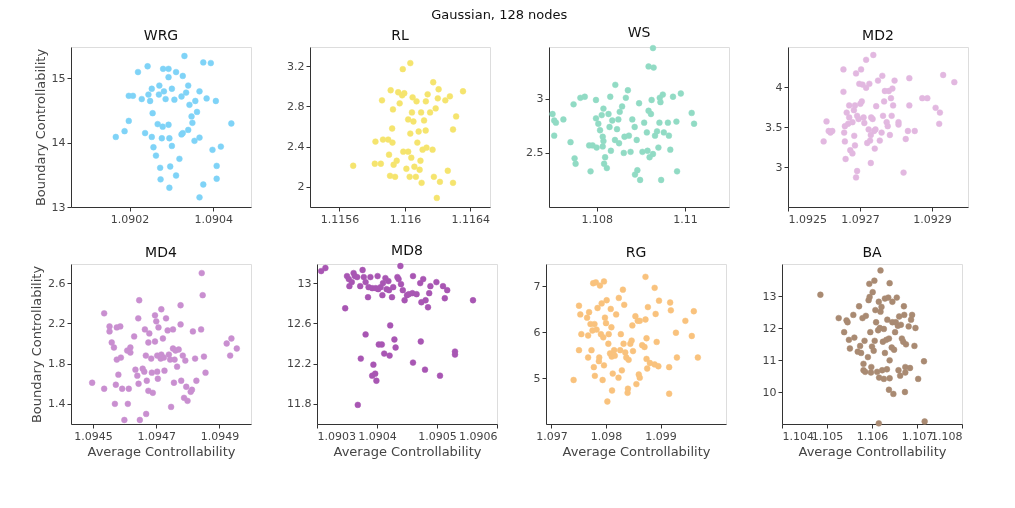 This screenshot has height=508, width=1015. What do you see at coordinates (407, 250) in the screenshot?
I see `chart-title: MD8` at bounding box center [407, 250].